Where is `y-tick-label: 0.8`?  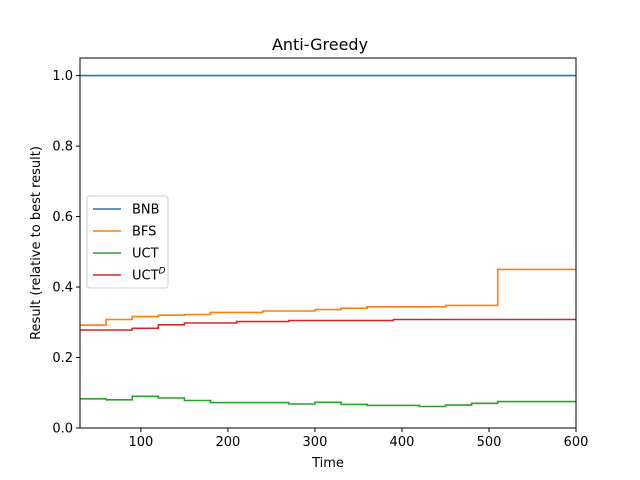 y-tick-label: 0.8 is located at coordinates (62, 147).